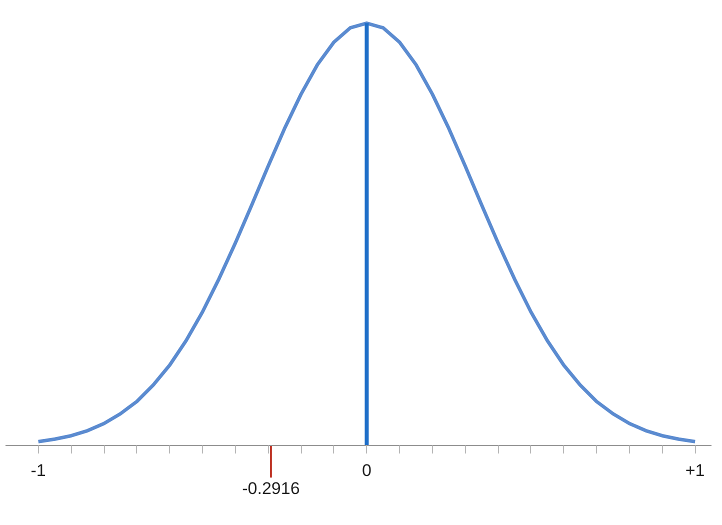  I want to click on x-tick-label: -1, so click(38, 470).